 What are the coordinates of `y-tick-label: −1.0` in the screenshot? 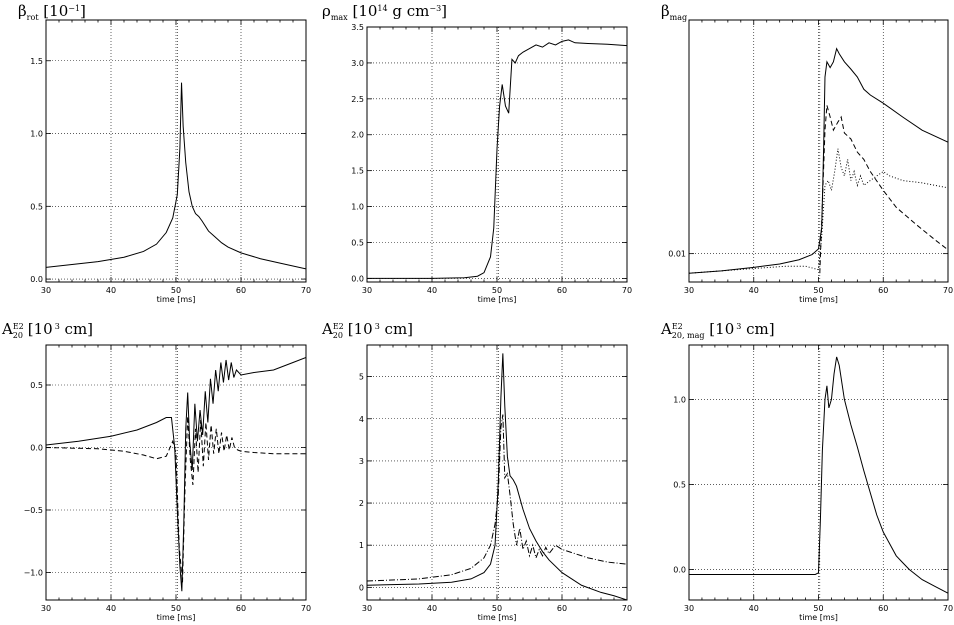 It's located at (33, 573).